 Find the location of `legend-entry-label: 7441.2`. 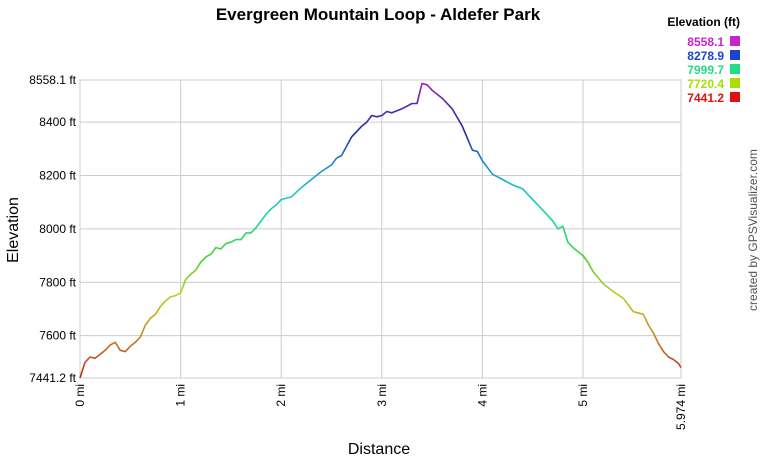

legend-entry-label: 7441.2 is located at coordinates (705, 98).